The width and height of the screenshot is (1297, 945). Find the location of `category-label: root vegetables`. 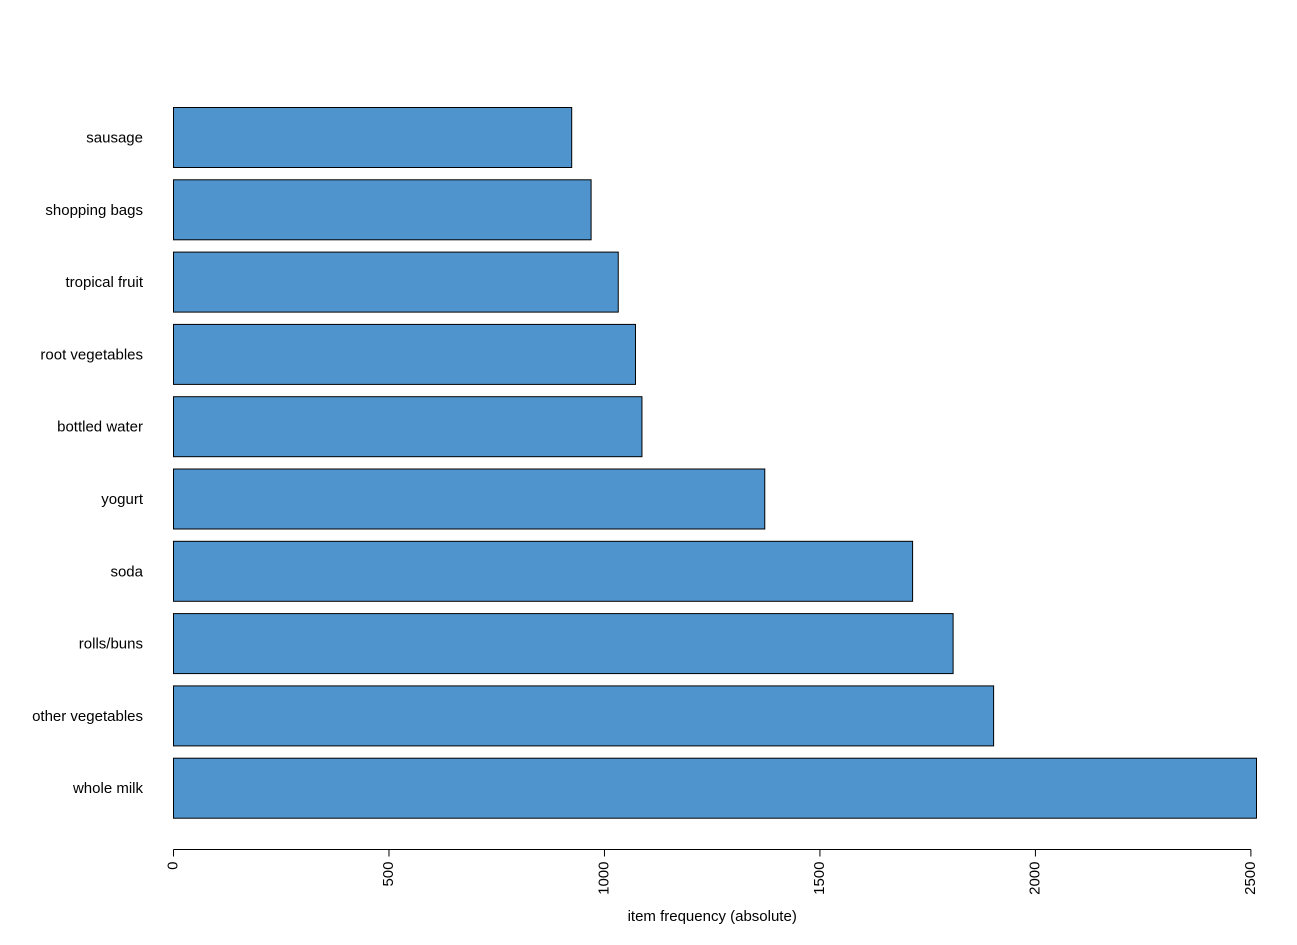

category-label: root vegetables is located at coordinates (91, 354).